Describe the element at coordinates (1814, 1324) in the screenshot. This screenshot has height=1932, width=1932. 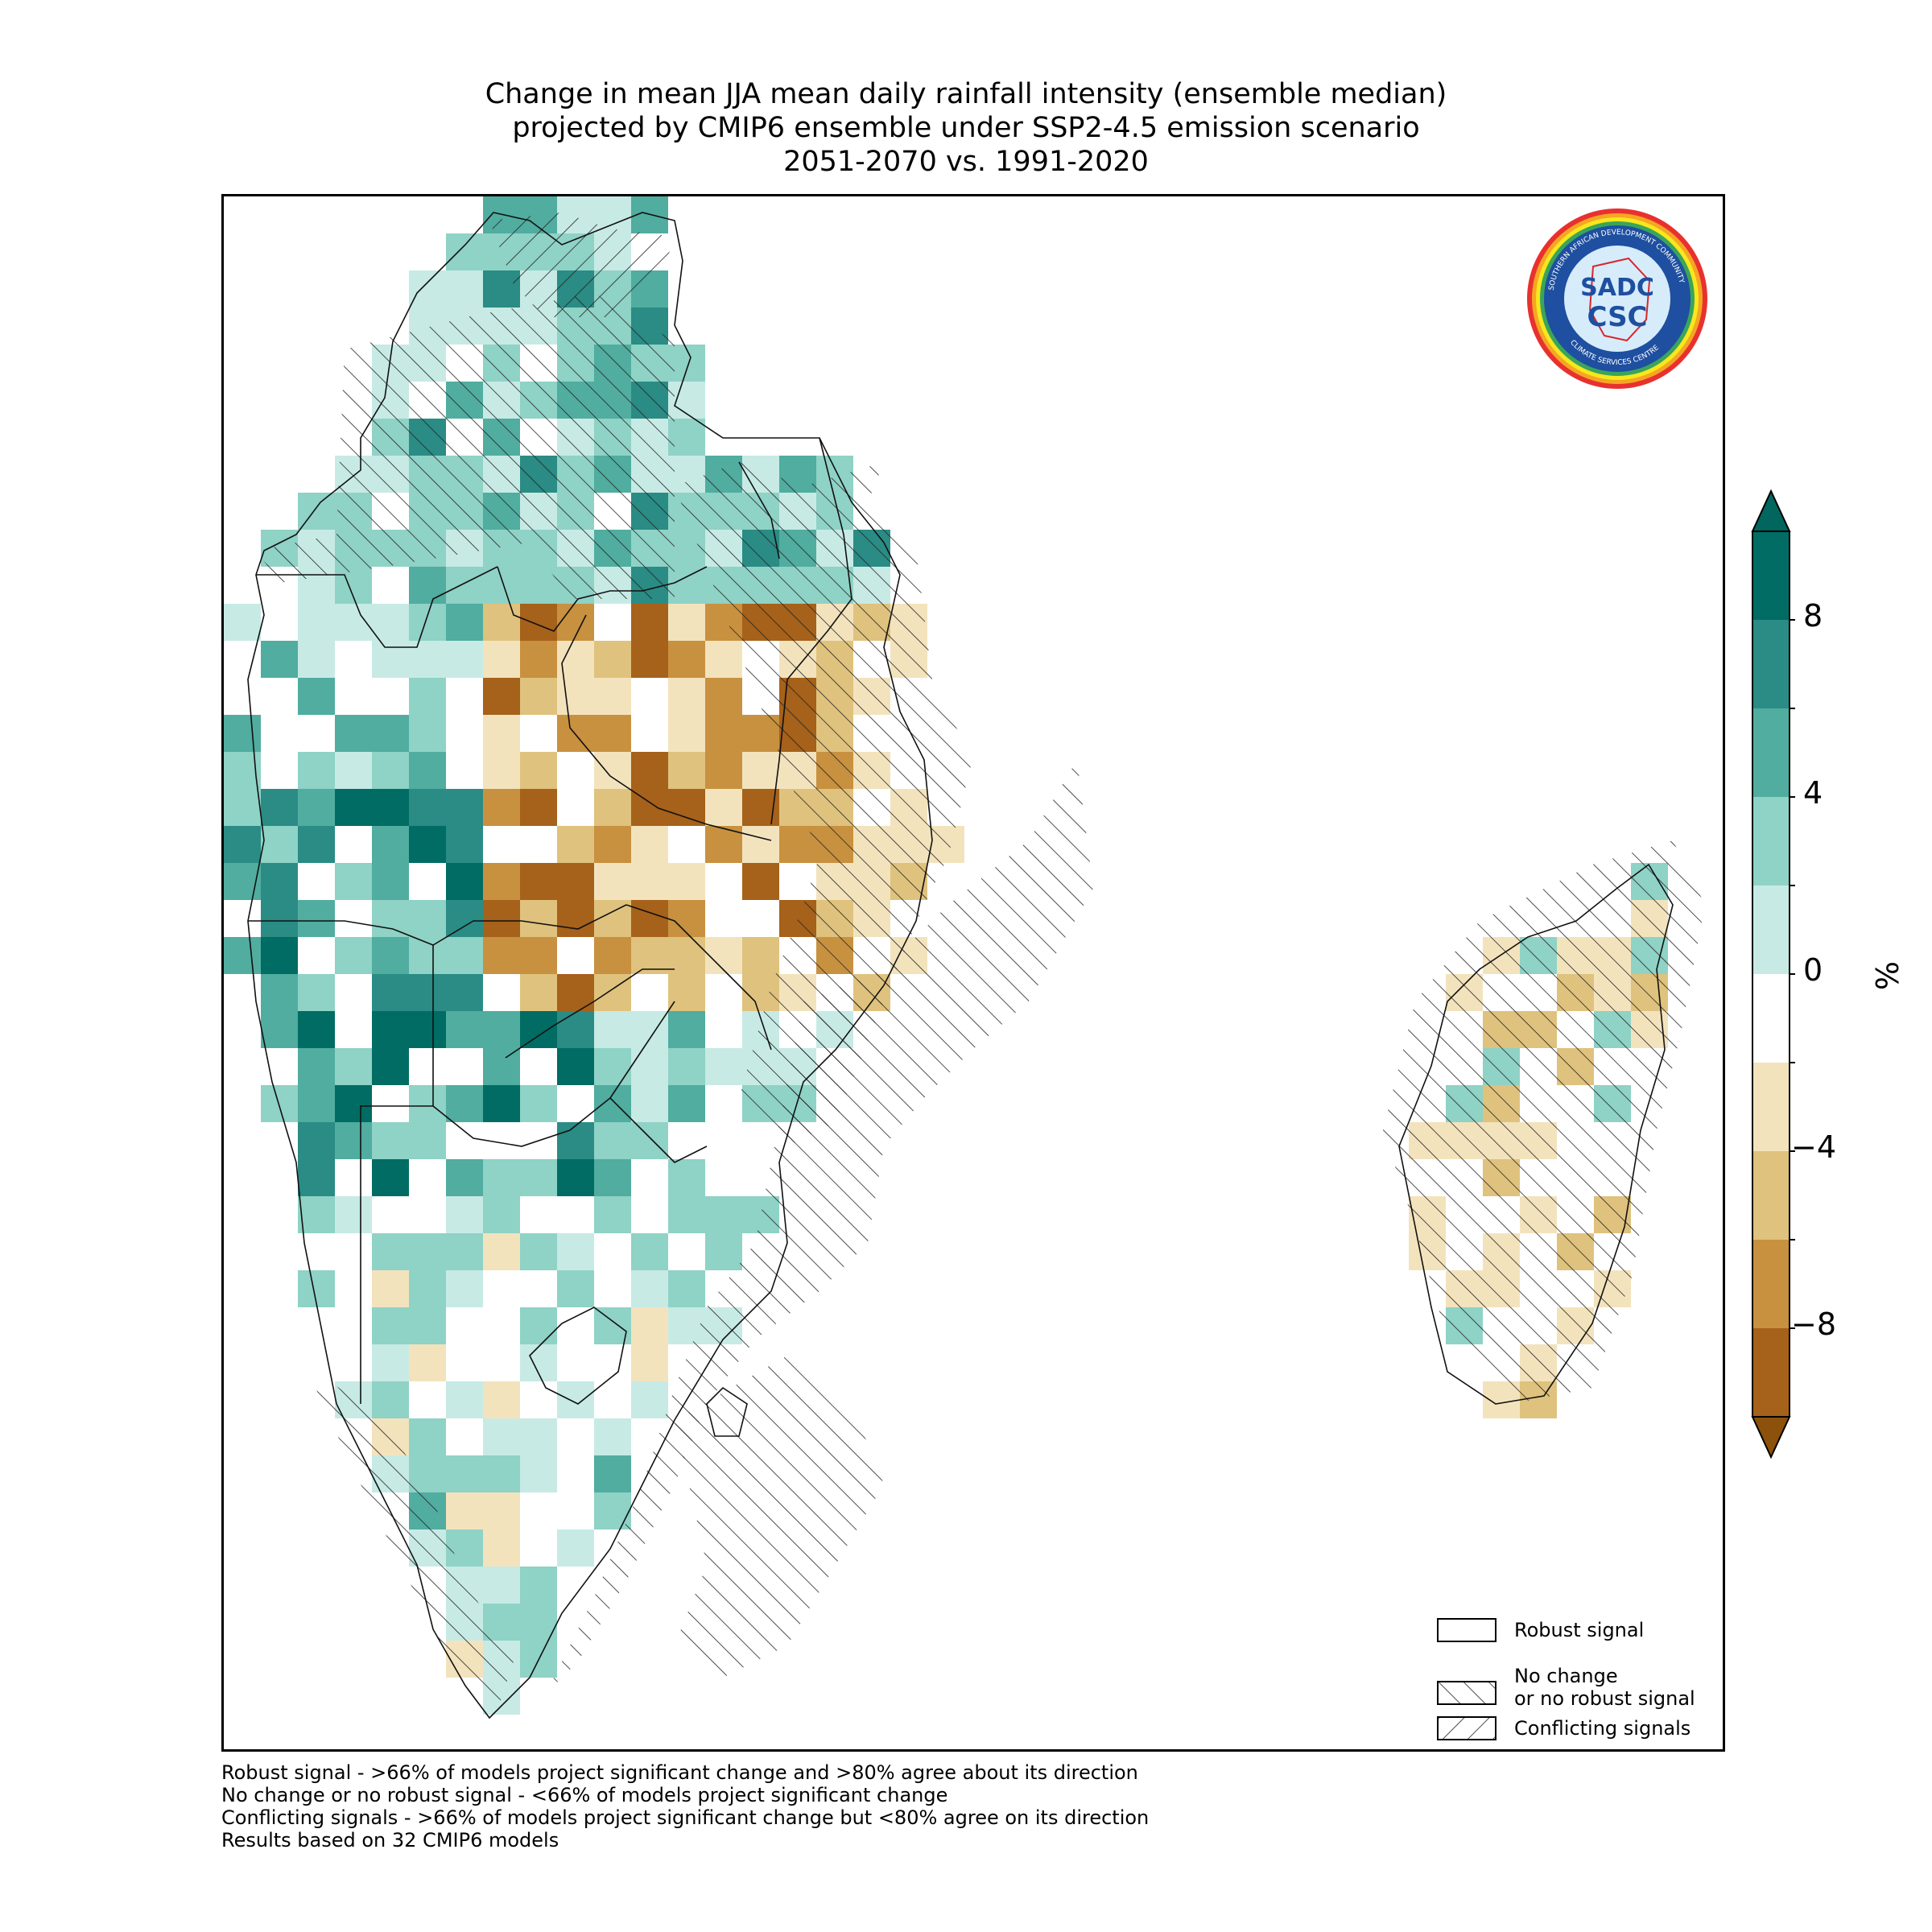
I see `colorbar-tick-minus-8: −8` at that location.